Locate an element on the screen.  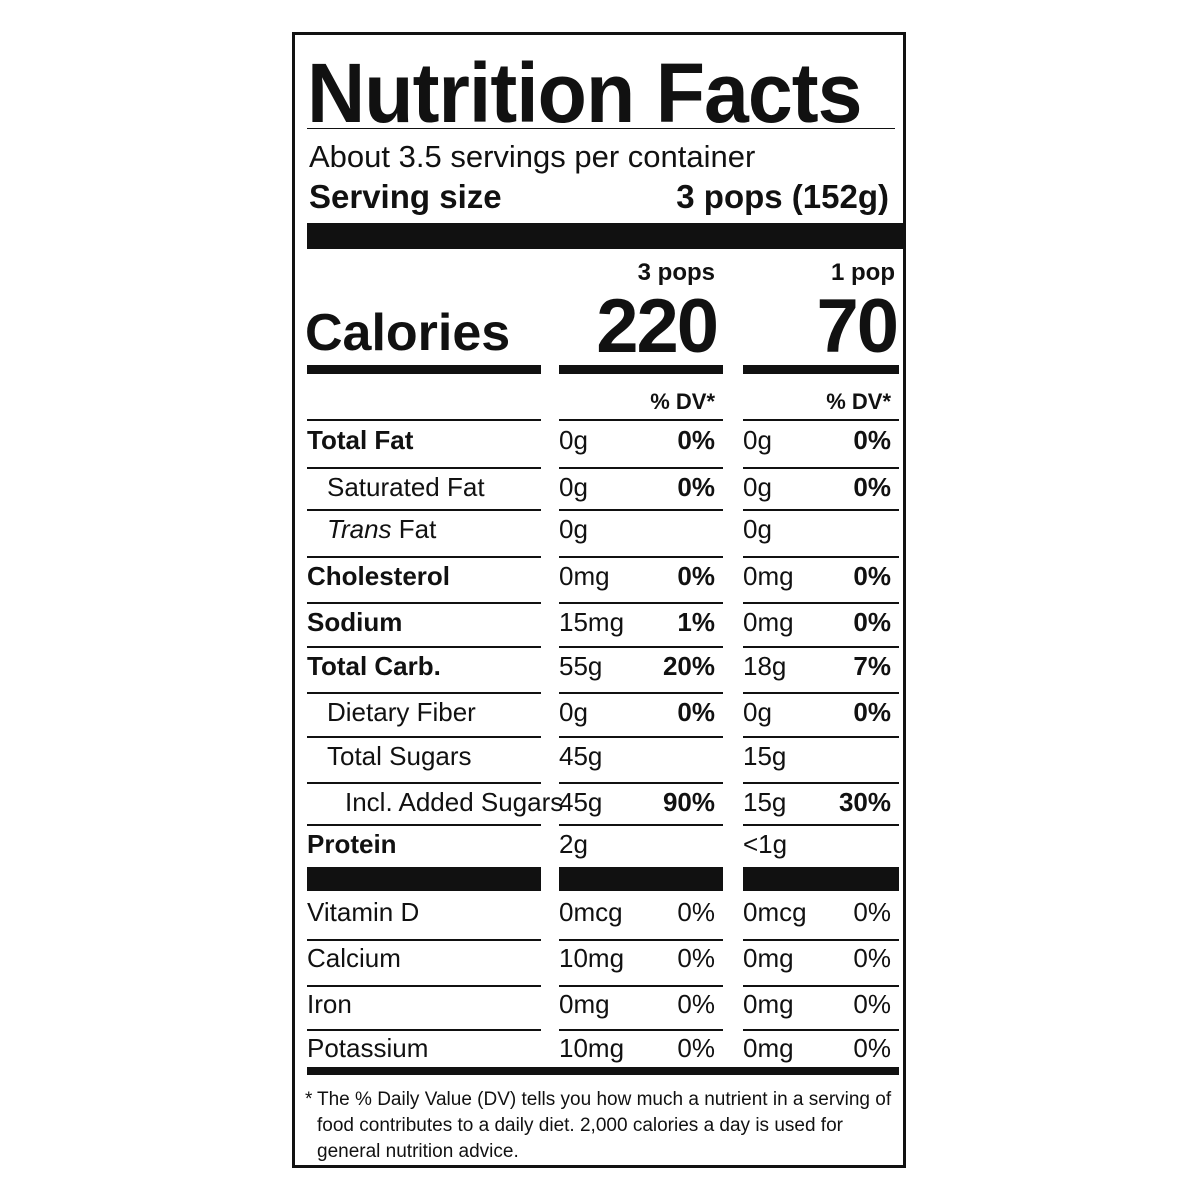
column-header-1: 3 pops is located at coordinates (676, 272).